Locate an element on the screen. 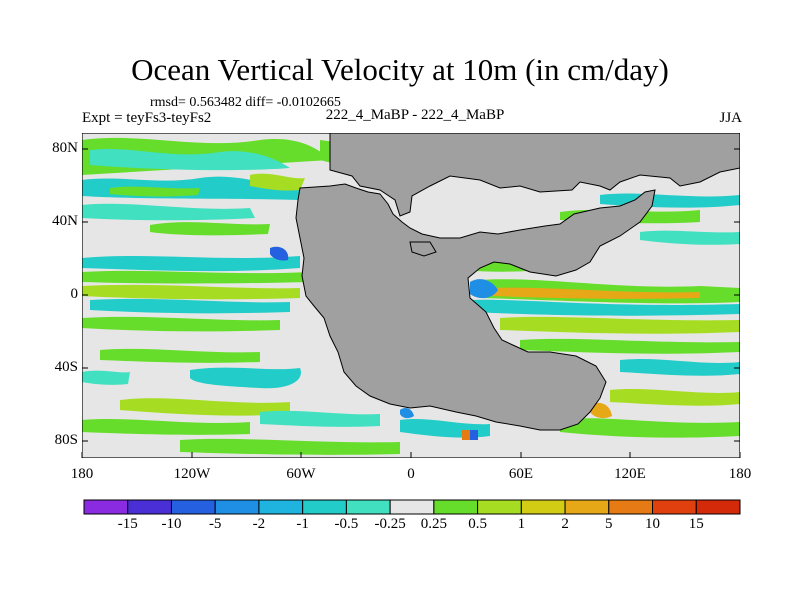  experiment-label: Expt = teyFs3-teyFs2 is located at coordinates (147, 118).